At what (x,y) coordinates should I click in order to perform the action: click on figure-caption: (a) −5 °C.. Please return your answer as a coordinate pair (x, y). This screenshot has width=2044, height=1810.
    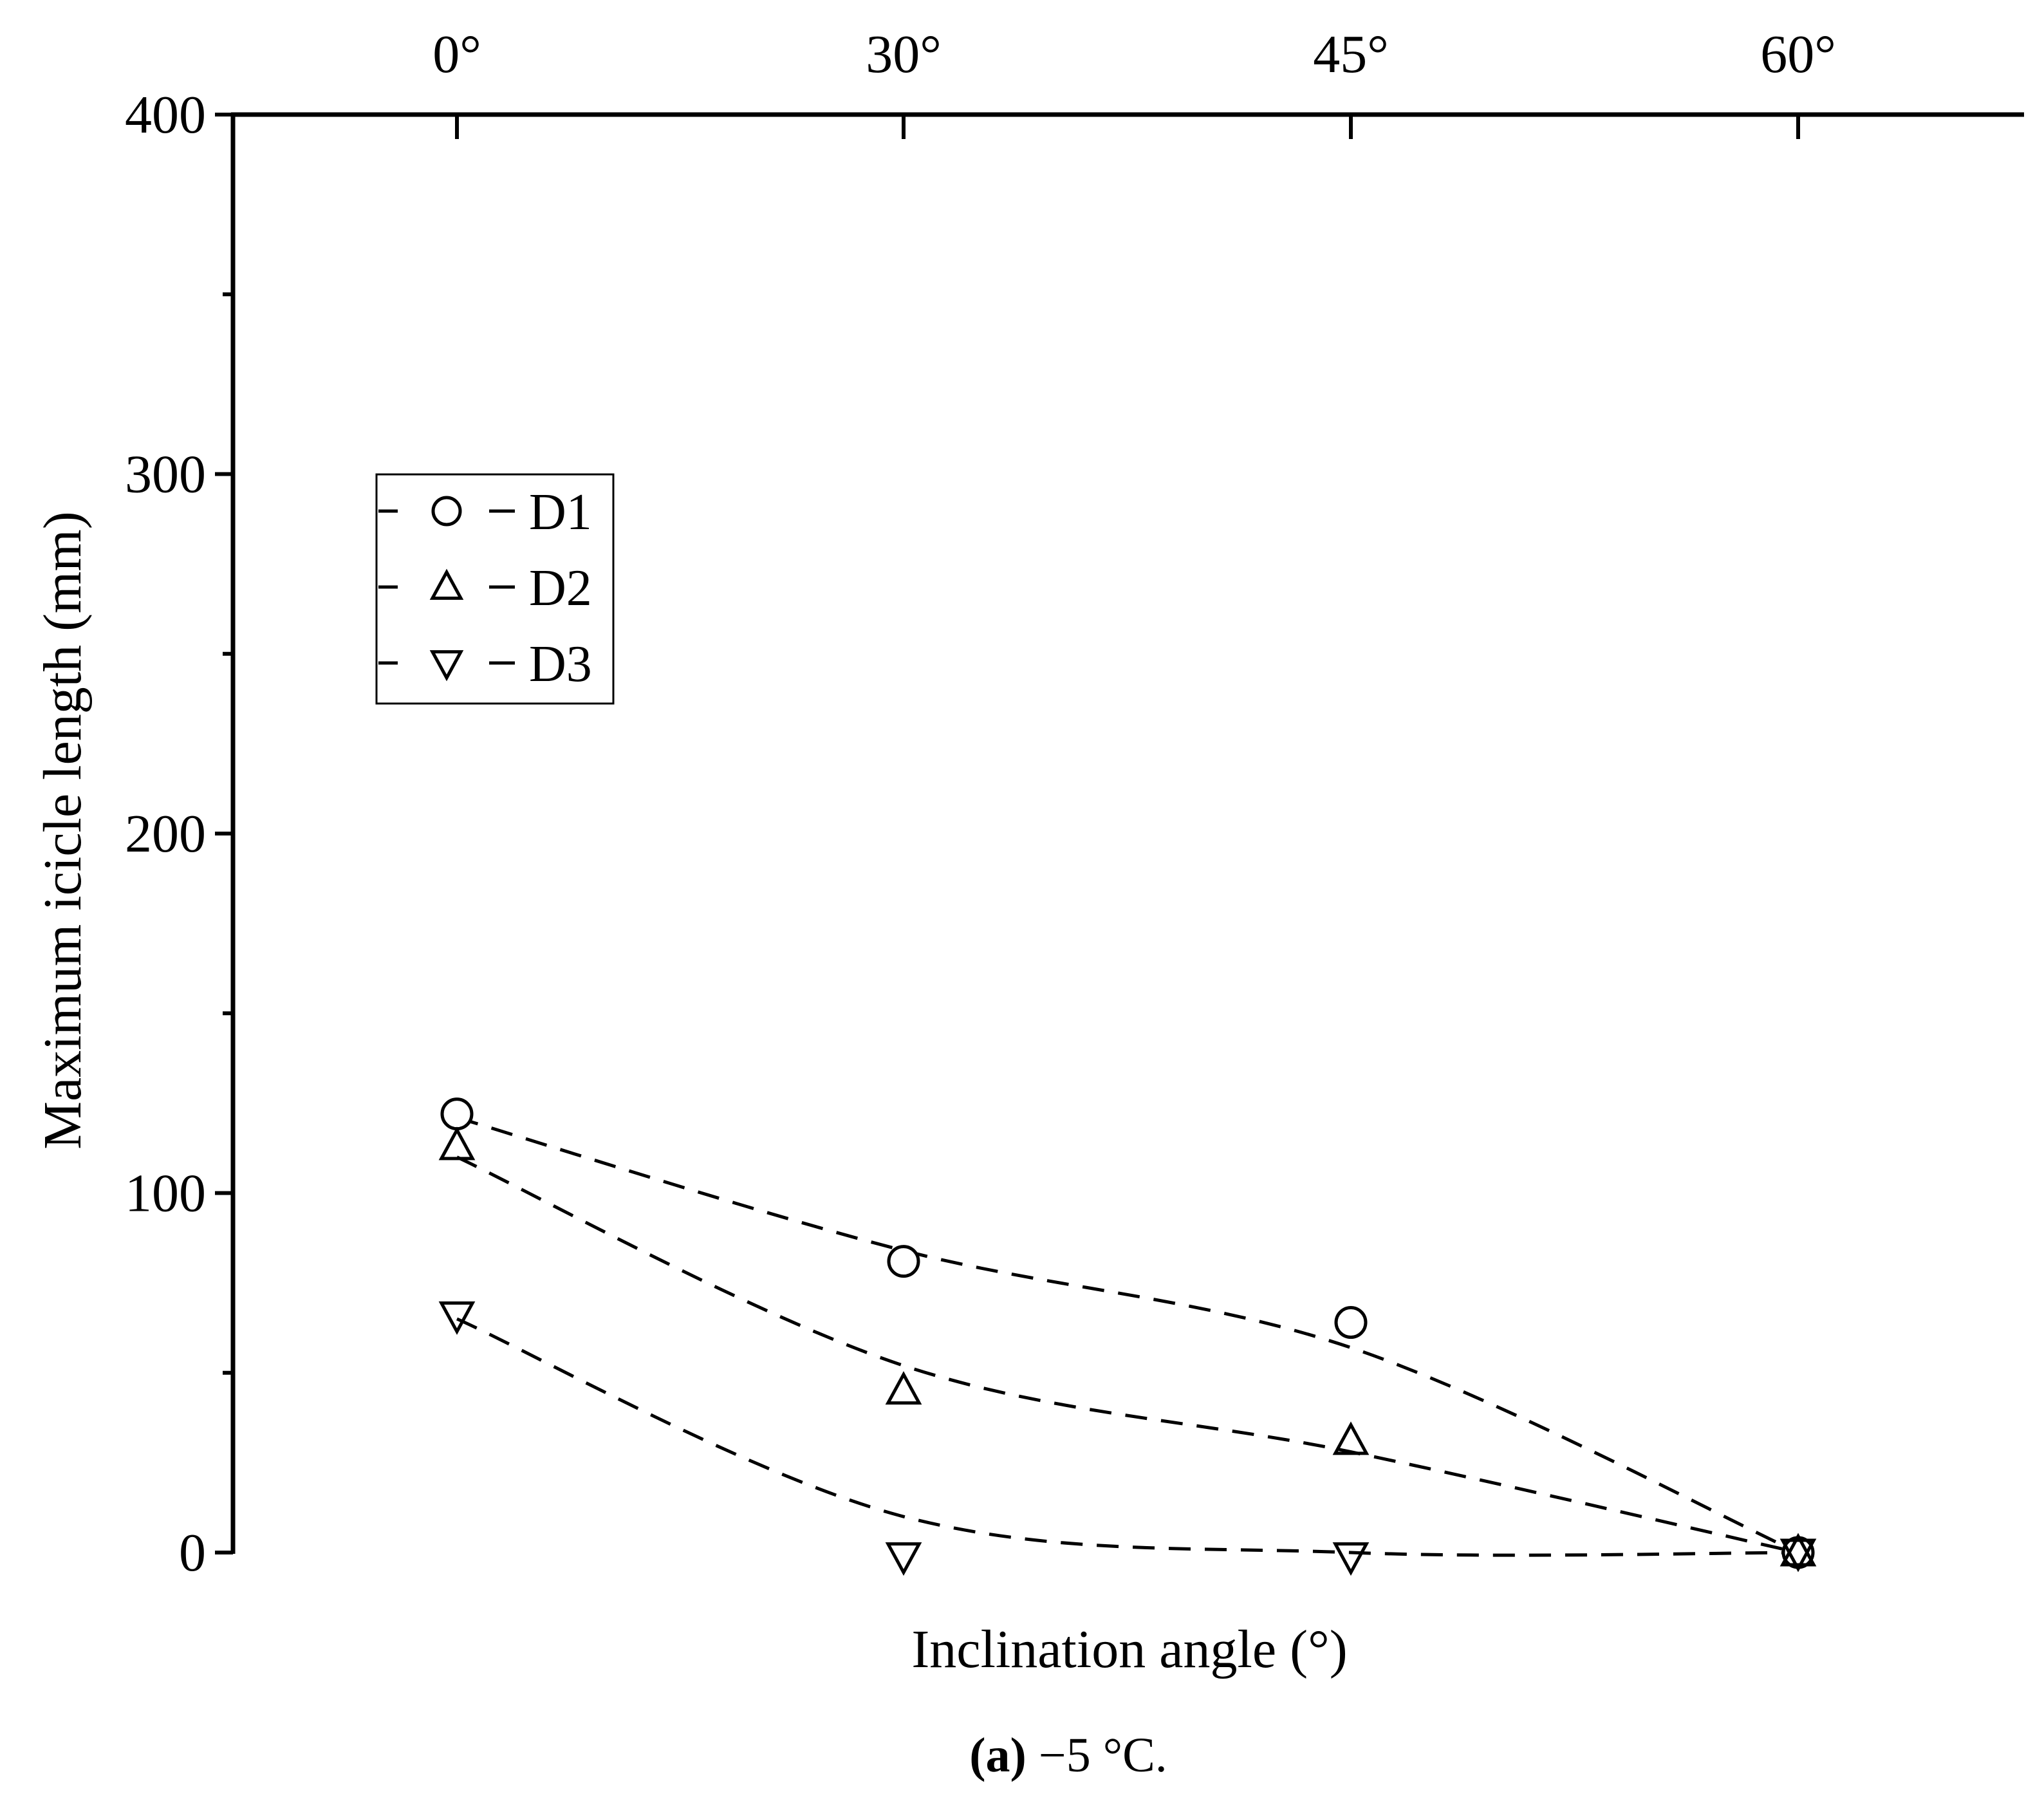
    Looking at the image, I should click on (1068, 1755).